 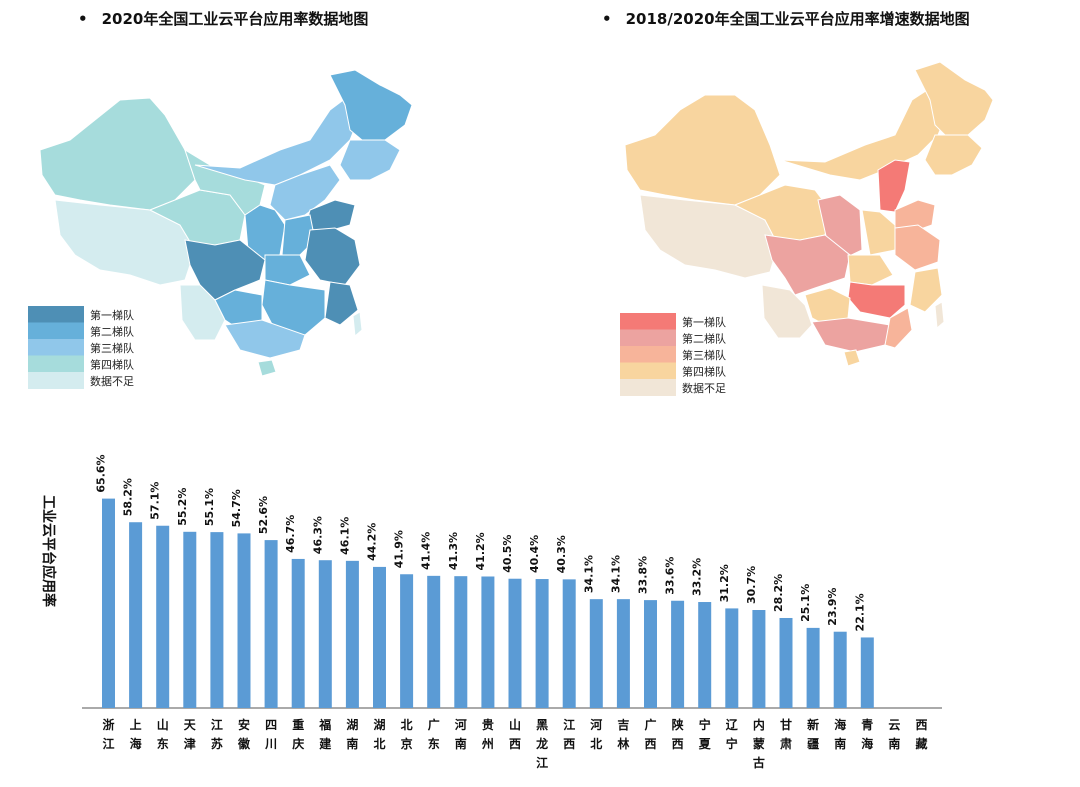 I want to click on x-tick-label: 安徽, so click(x=244, y=734).